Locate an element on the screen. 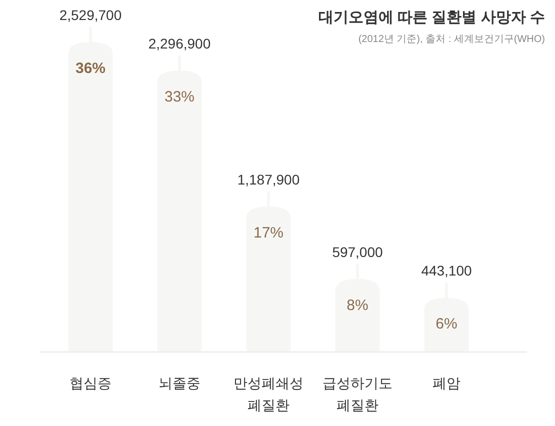 Image resolution: width=555 pixels, height=426 pixels. x-tick-label: 급성하기도 폐질환 is located at coordinates (357, 394).